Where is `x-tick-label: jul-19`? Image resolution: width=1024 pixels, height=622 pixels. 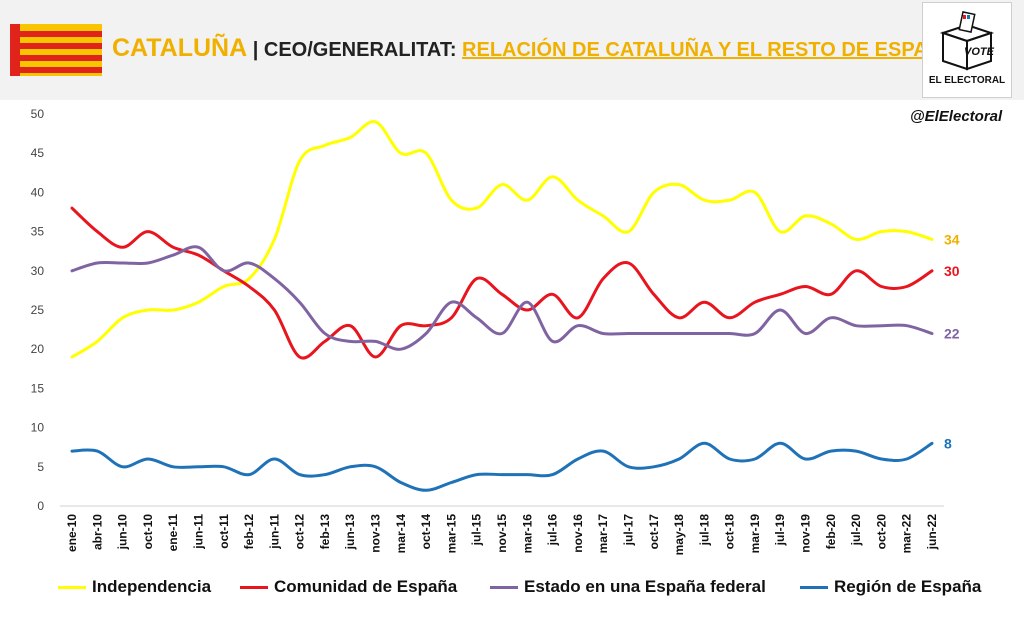
x-tick-label: jul-19 is located at coordinates (780, 530).